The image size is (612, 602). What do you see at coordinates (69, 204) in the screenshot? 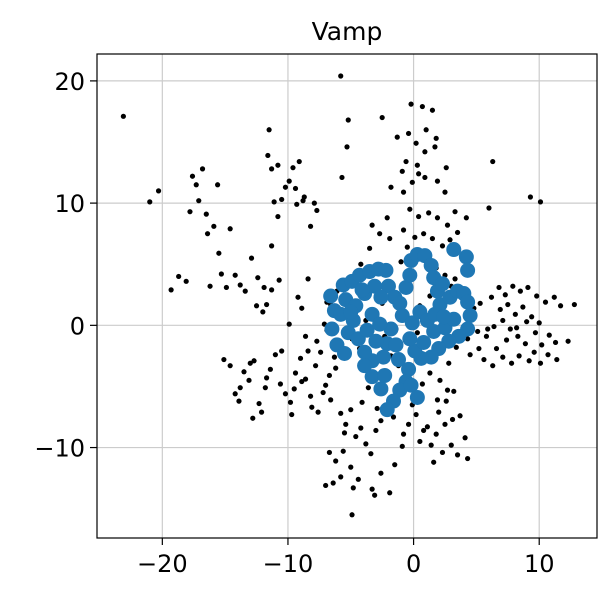
I see `y-tick-label: 10` at bounding box center [69, 204].